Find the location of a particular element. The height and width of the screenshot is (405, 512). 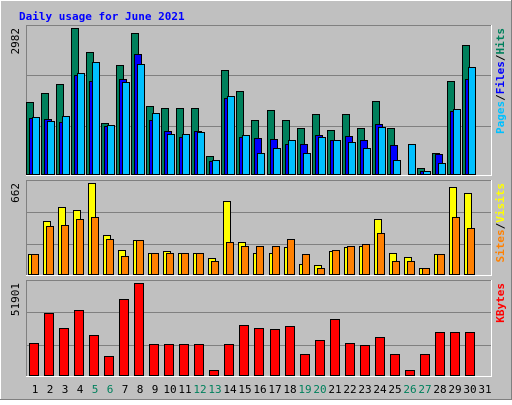

x-tick-label-day-1: 1 is located at coordinates (35, 389).